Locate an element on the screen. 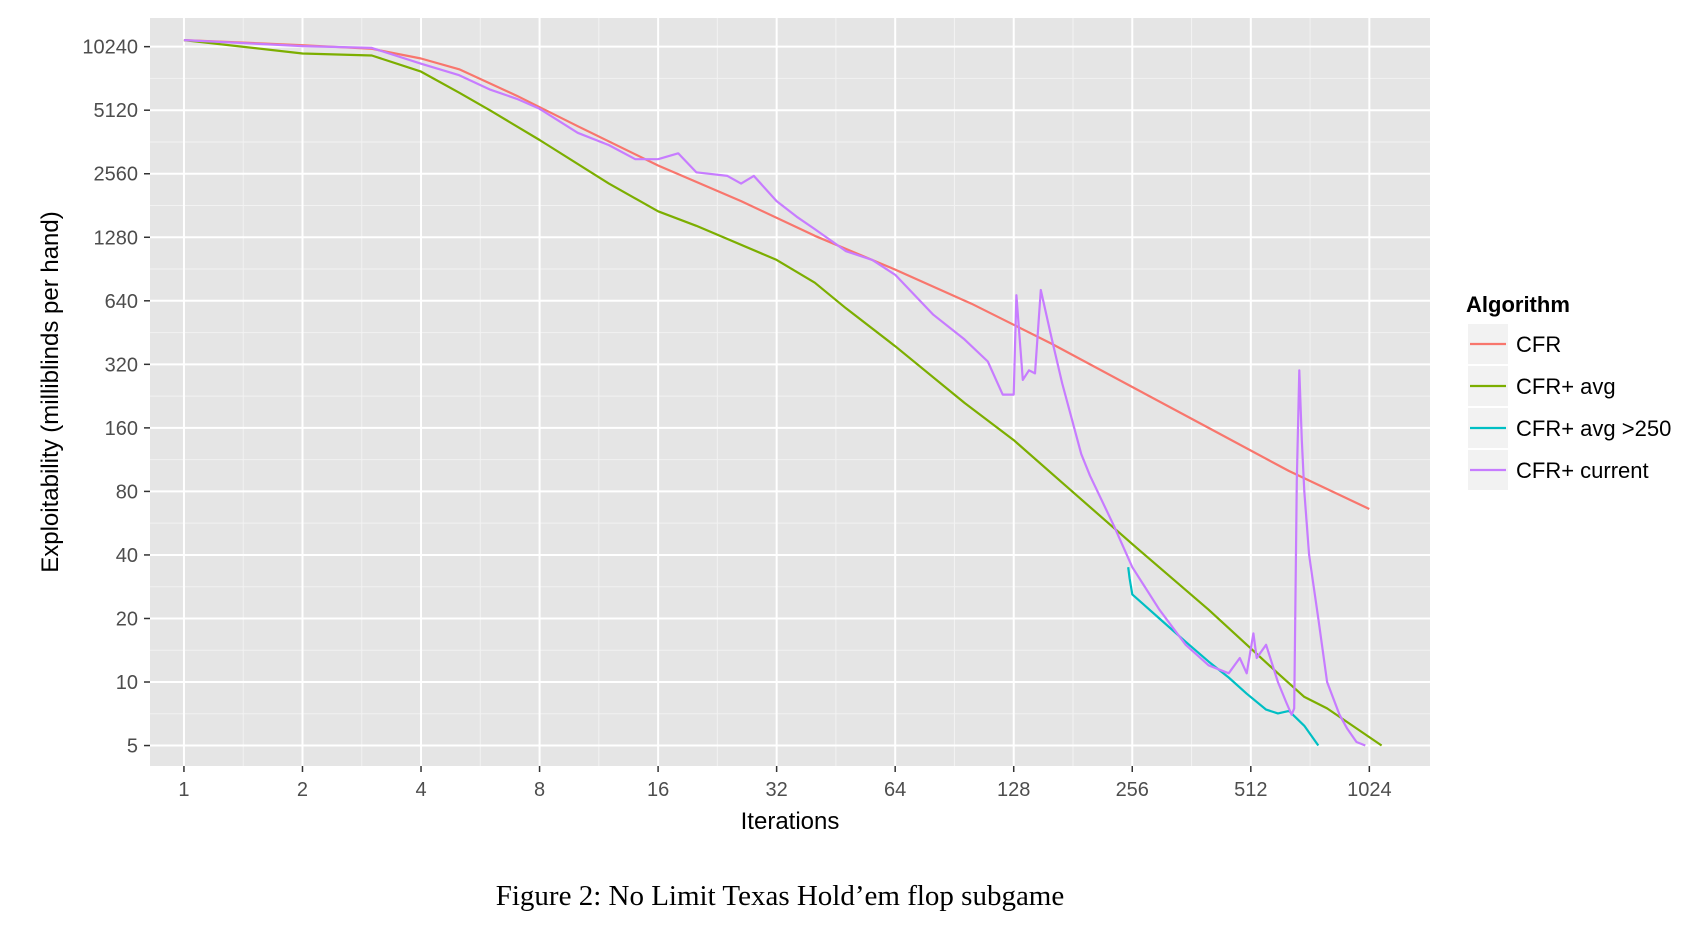 Image resolution: width=1706 pixels, height=938 pixels. y-tick-label: 10 is located at coordinates (127, 683).